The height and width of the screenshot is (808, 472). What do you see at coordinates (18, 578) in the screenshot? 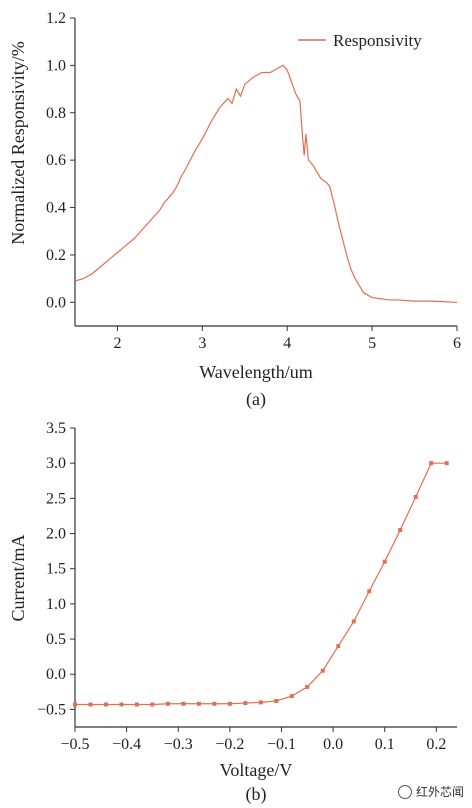
I see `y-axis-label: Current/mA` at bounding box center [18, 578].